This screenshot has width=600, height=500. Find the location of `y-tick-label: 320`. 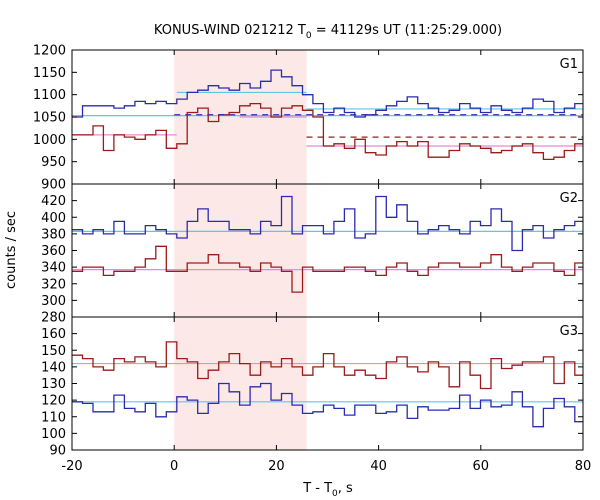

y-tick-label: 320 is located at coordinates (53, 284).